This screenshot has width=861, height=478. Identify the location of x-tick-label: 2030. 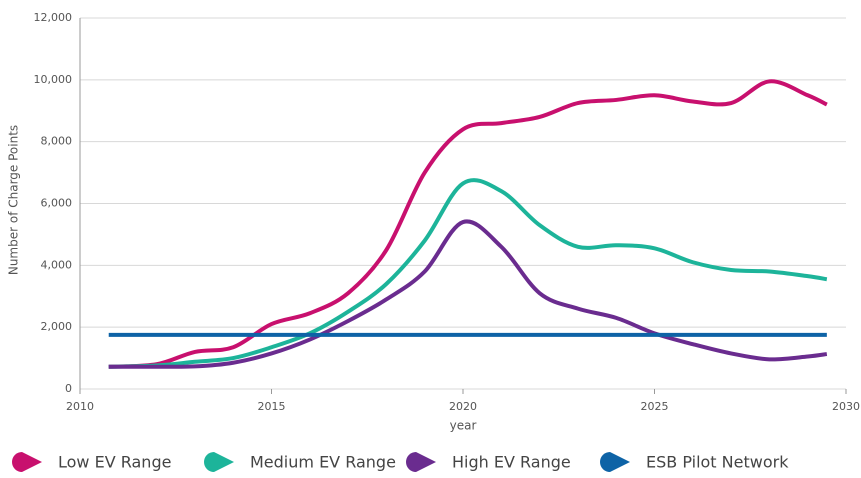
(846, 406).